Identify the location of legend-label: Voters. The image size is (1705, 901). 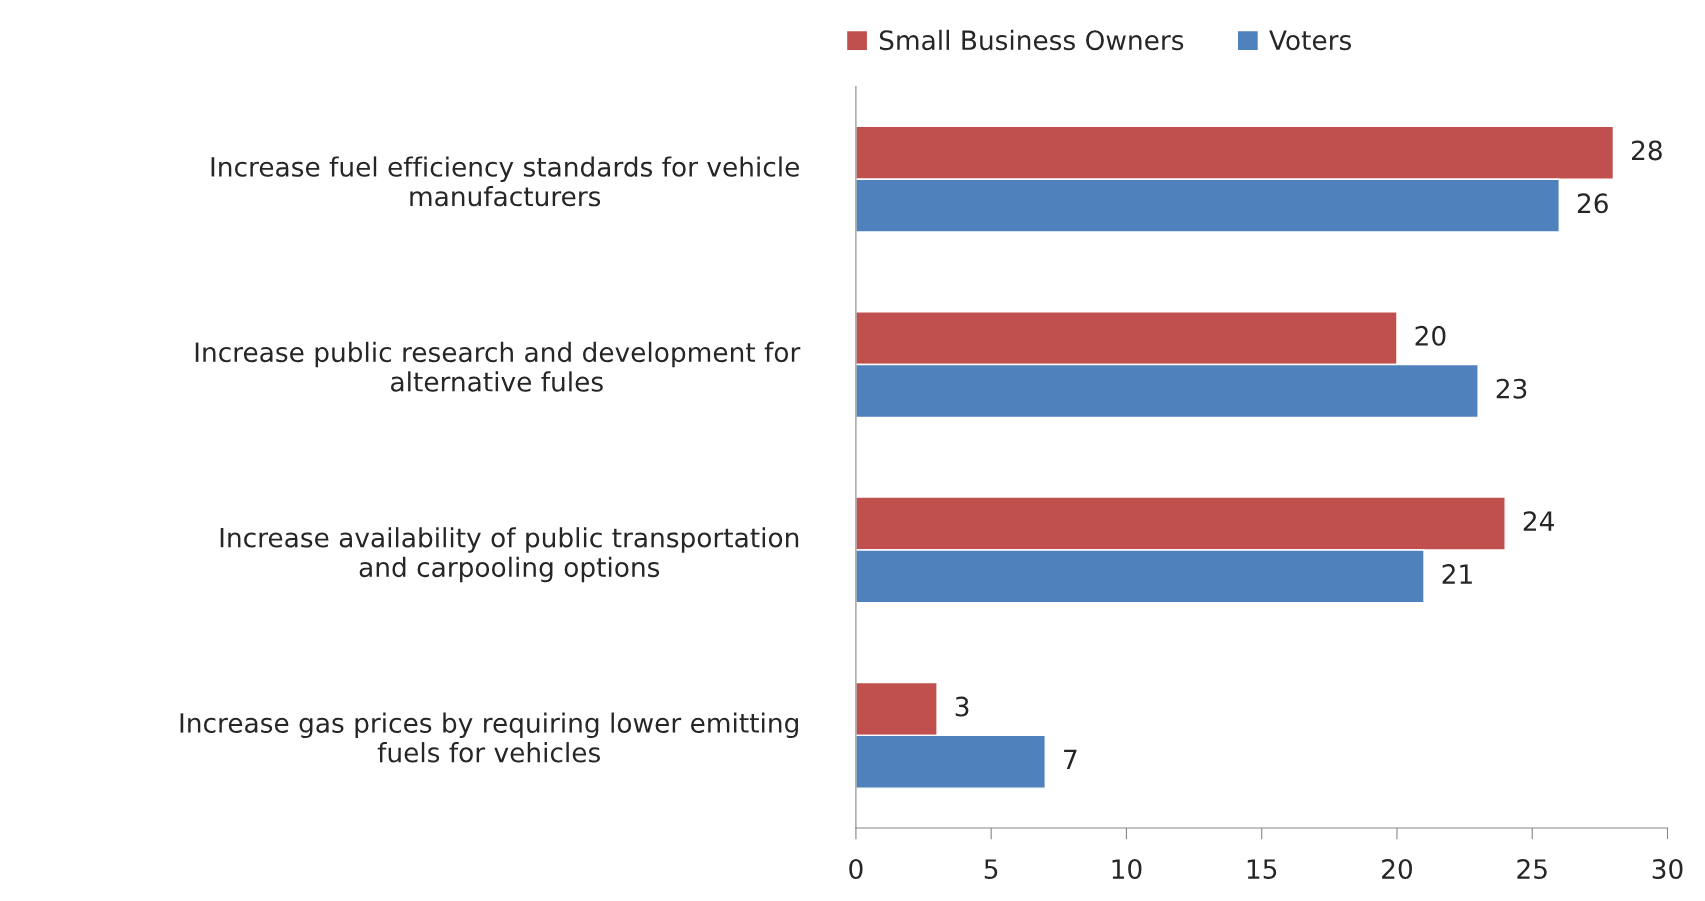
(1310, 40).